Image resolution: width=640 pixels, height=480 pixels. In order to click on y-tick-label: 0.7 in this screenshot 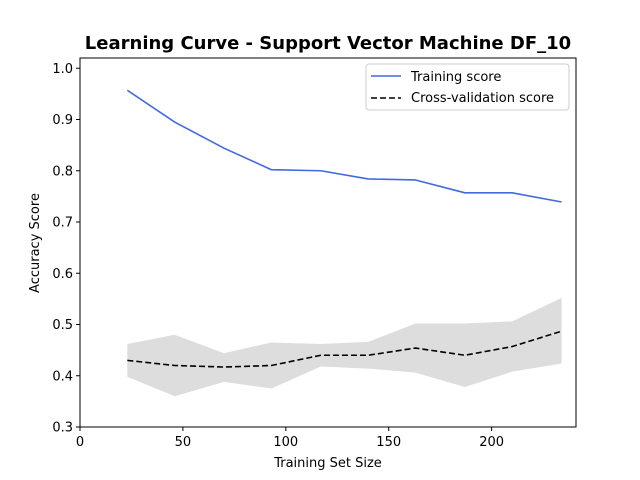, I will do `click(62, 223)`.